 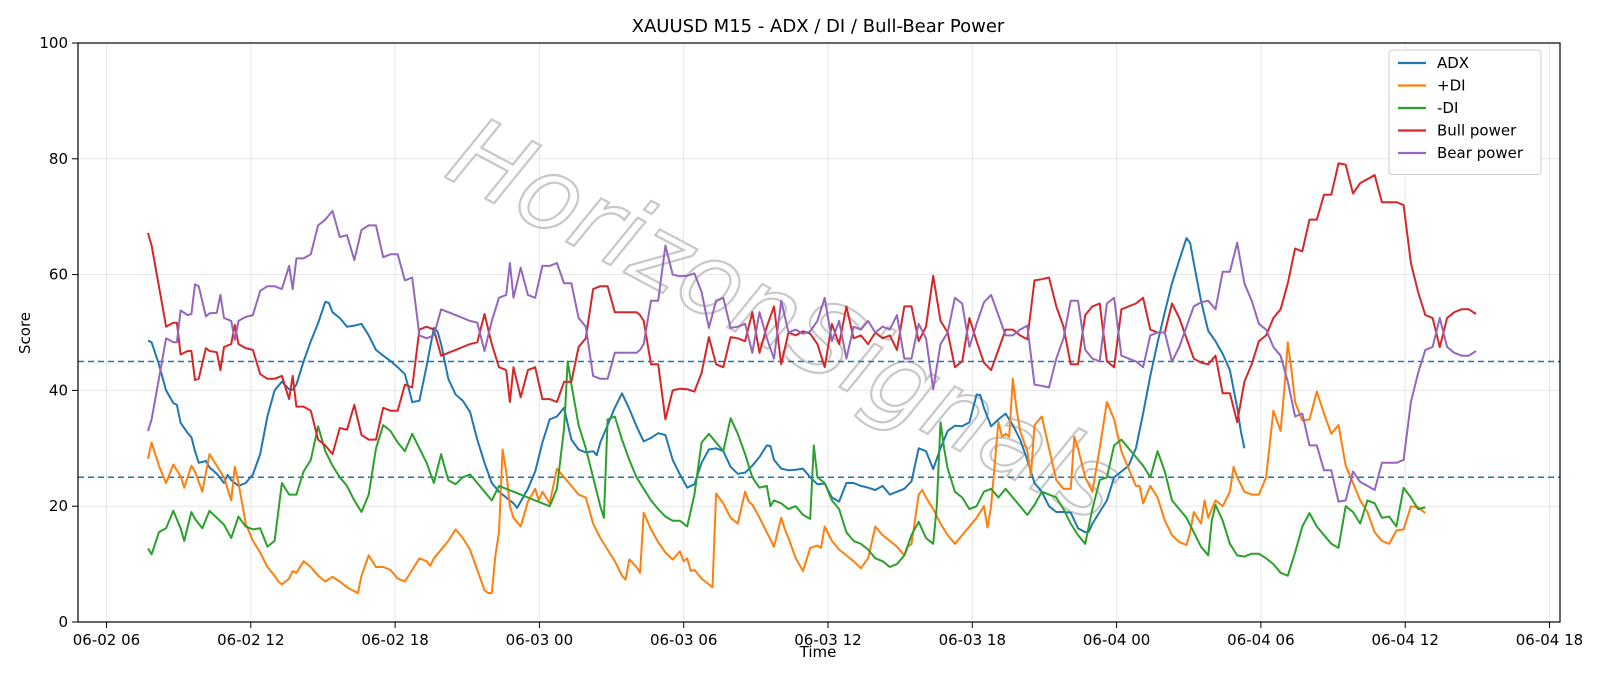 I want to click on legend-label: Bull power, so click(x=1477, y=131).